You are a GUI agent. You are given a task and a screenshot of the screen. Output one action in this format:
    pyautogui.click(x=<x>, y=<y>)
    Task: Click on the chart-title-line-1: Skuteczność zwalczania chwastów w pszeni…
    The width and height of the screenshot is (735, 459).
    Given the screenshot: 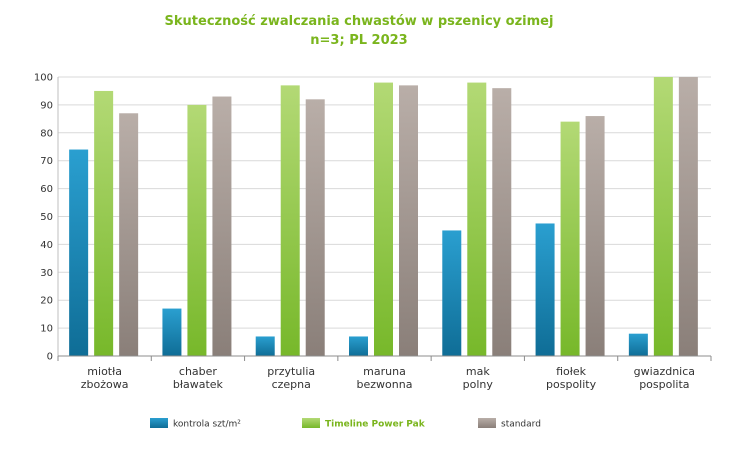 What is the action you would take?
    pyautogui.click(x=359, y=21)
    